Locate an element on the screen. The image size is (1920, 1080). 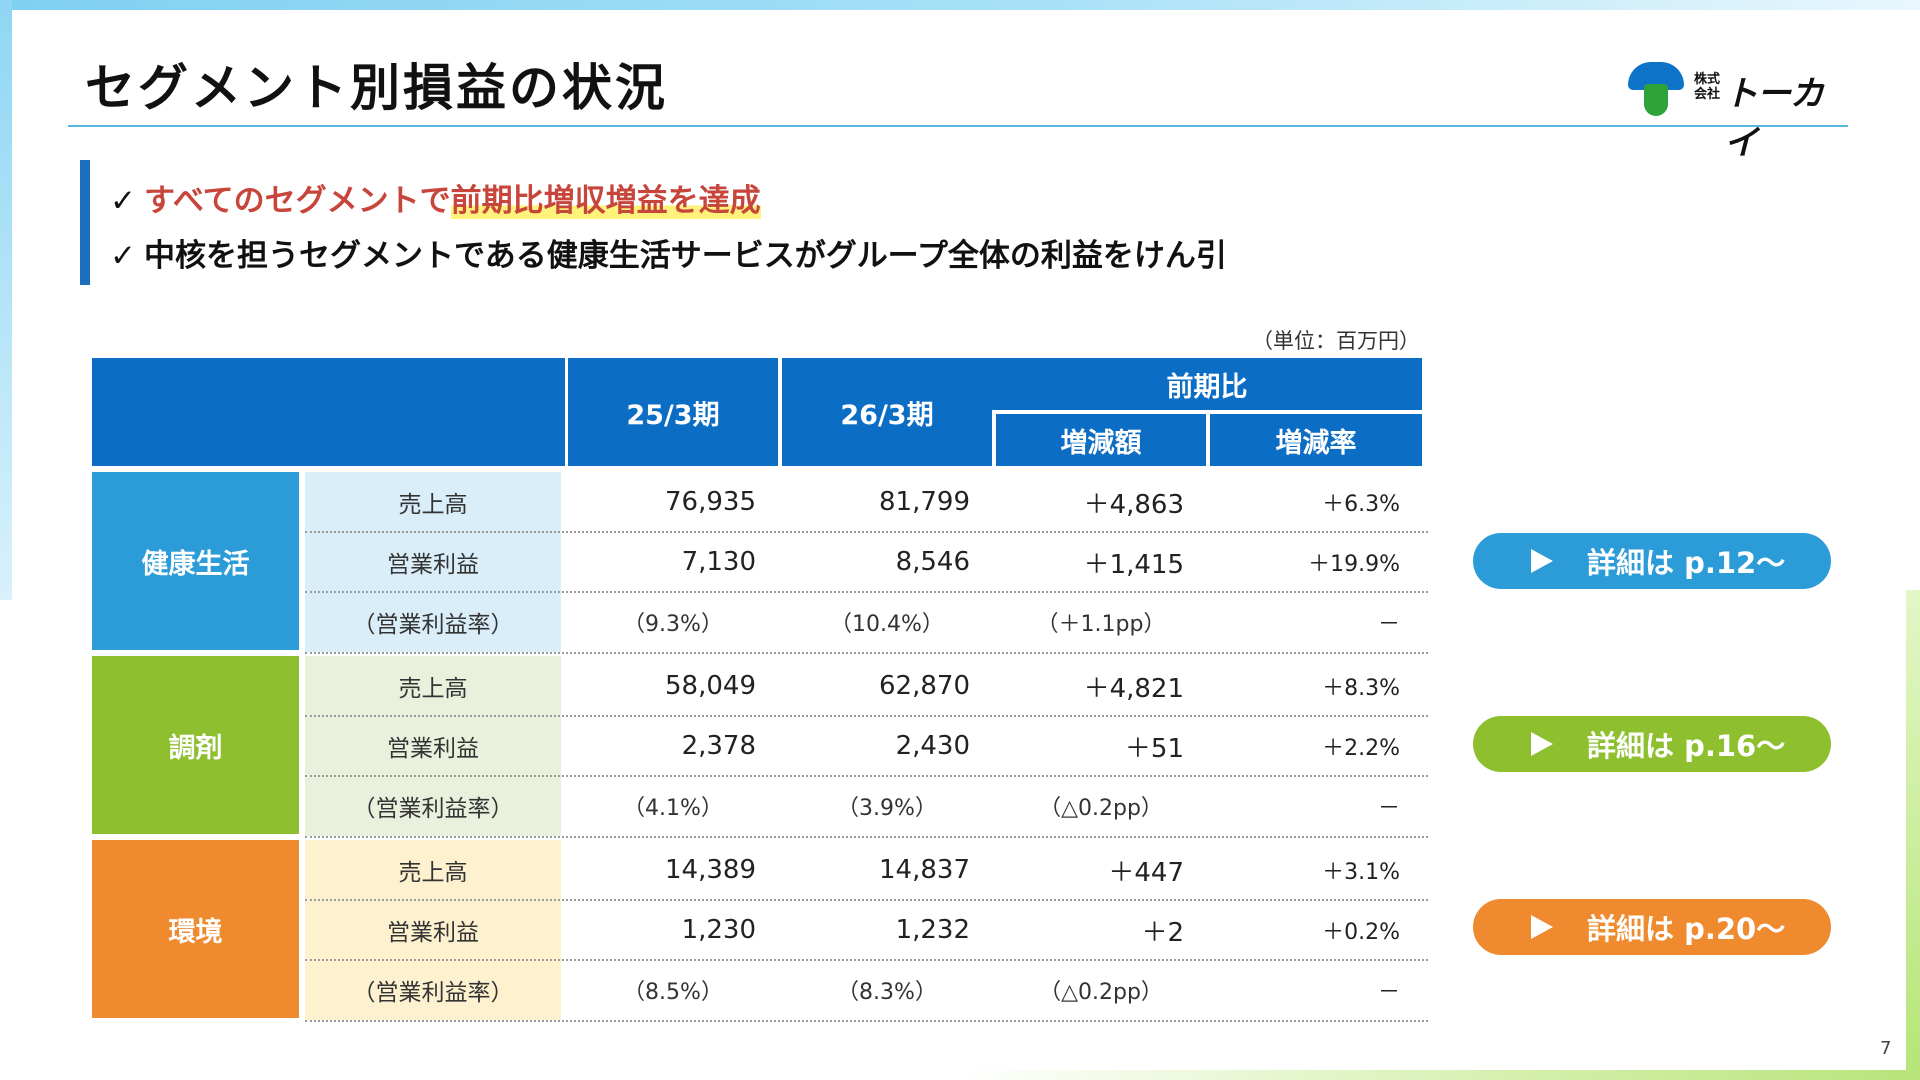
detail-link-label: 詳細は p.20～ is located at coordinates (1686, 929).